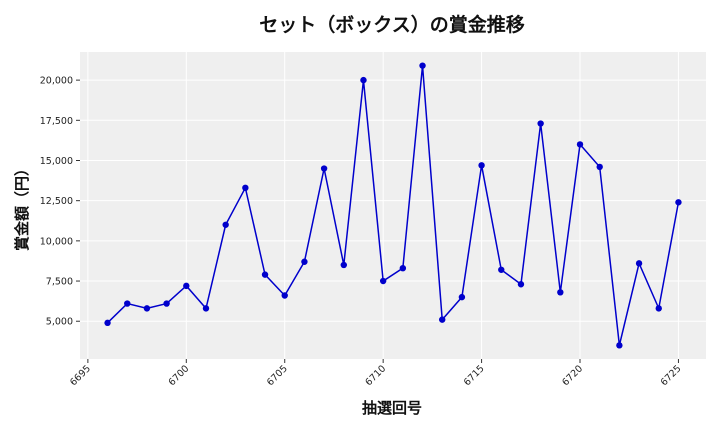  Describe the element at coordinates (56, 241) in the screenshot. I see `y-tick-label: 10,000` at that location.